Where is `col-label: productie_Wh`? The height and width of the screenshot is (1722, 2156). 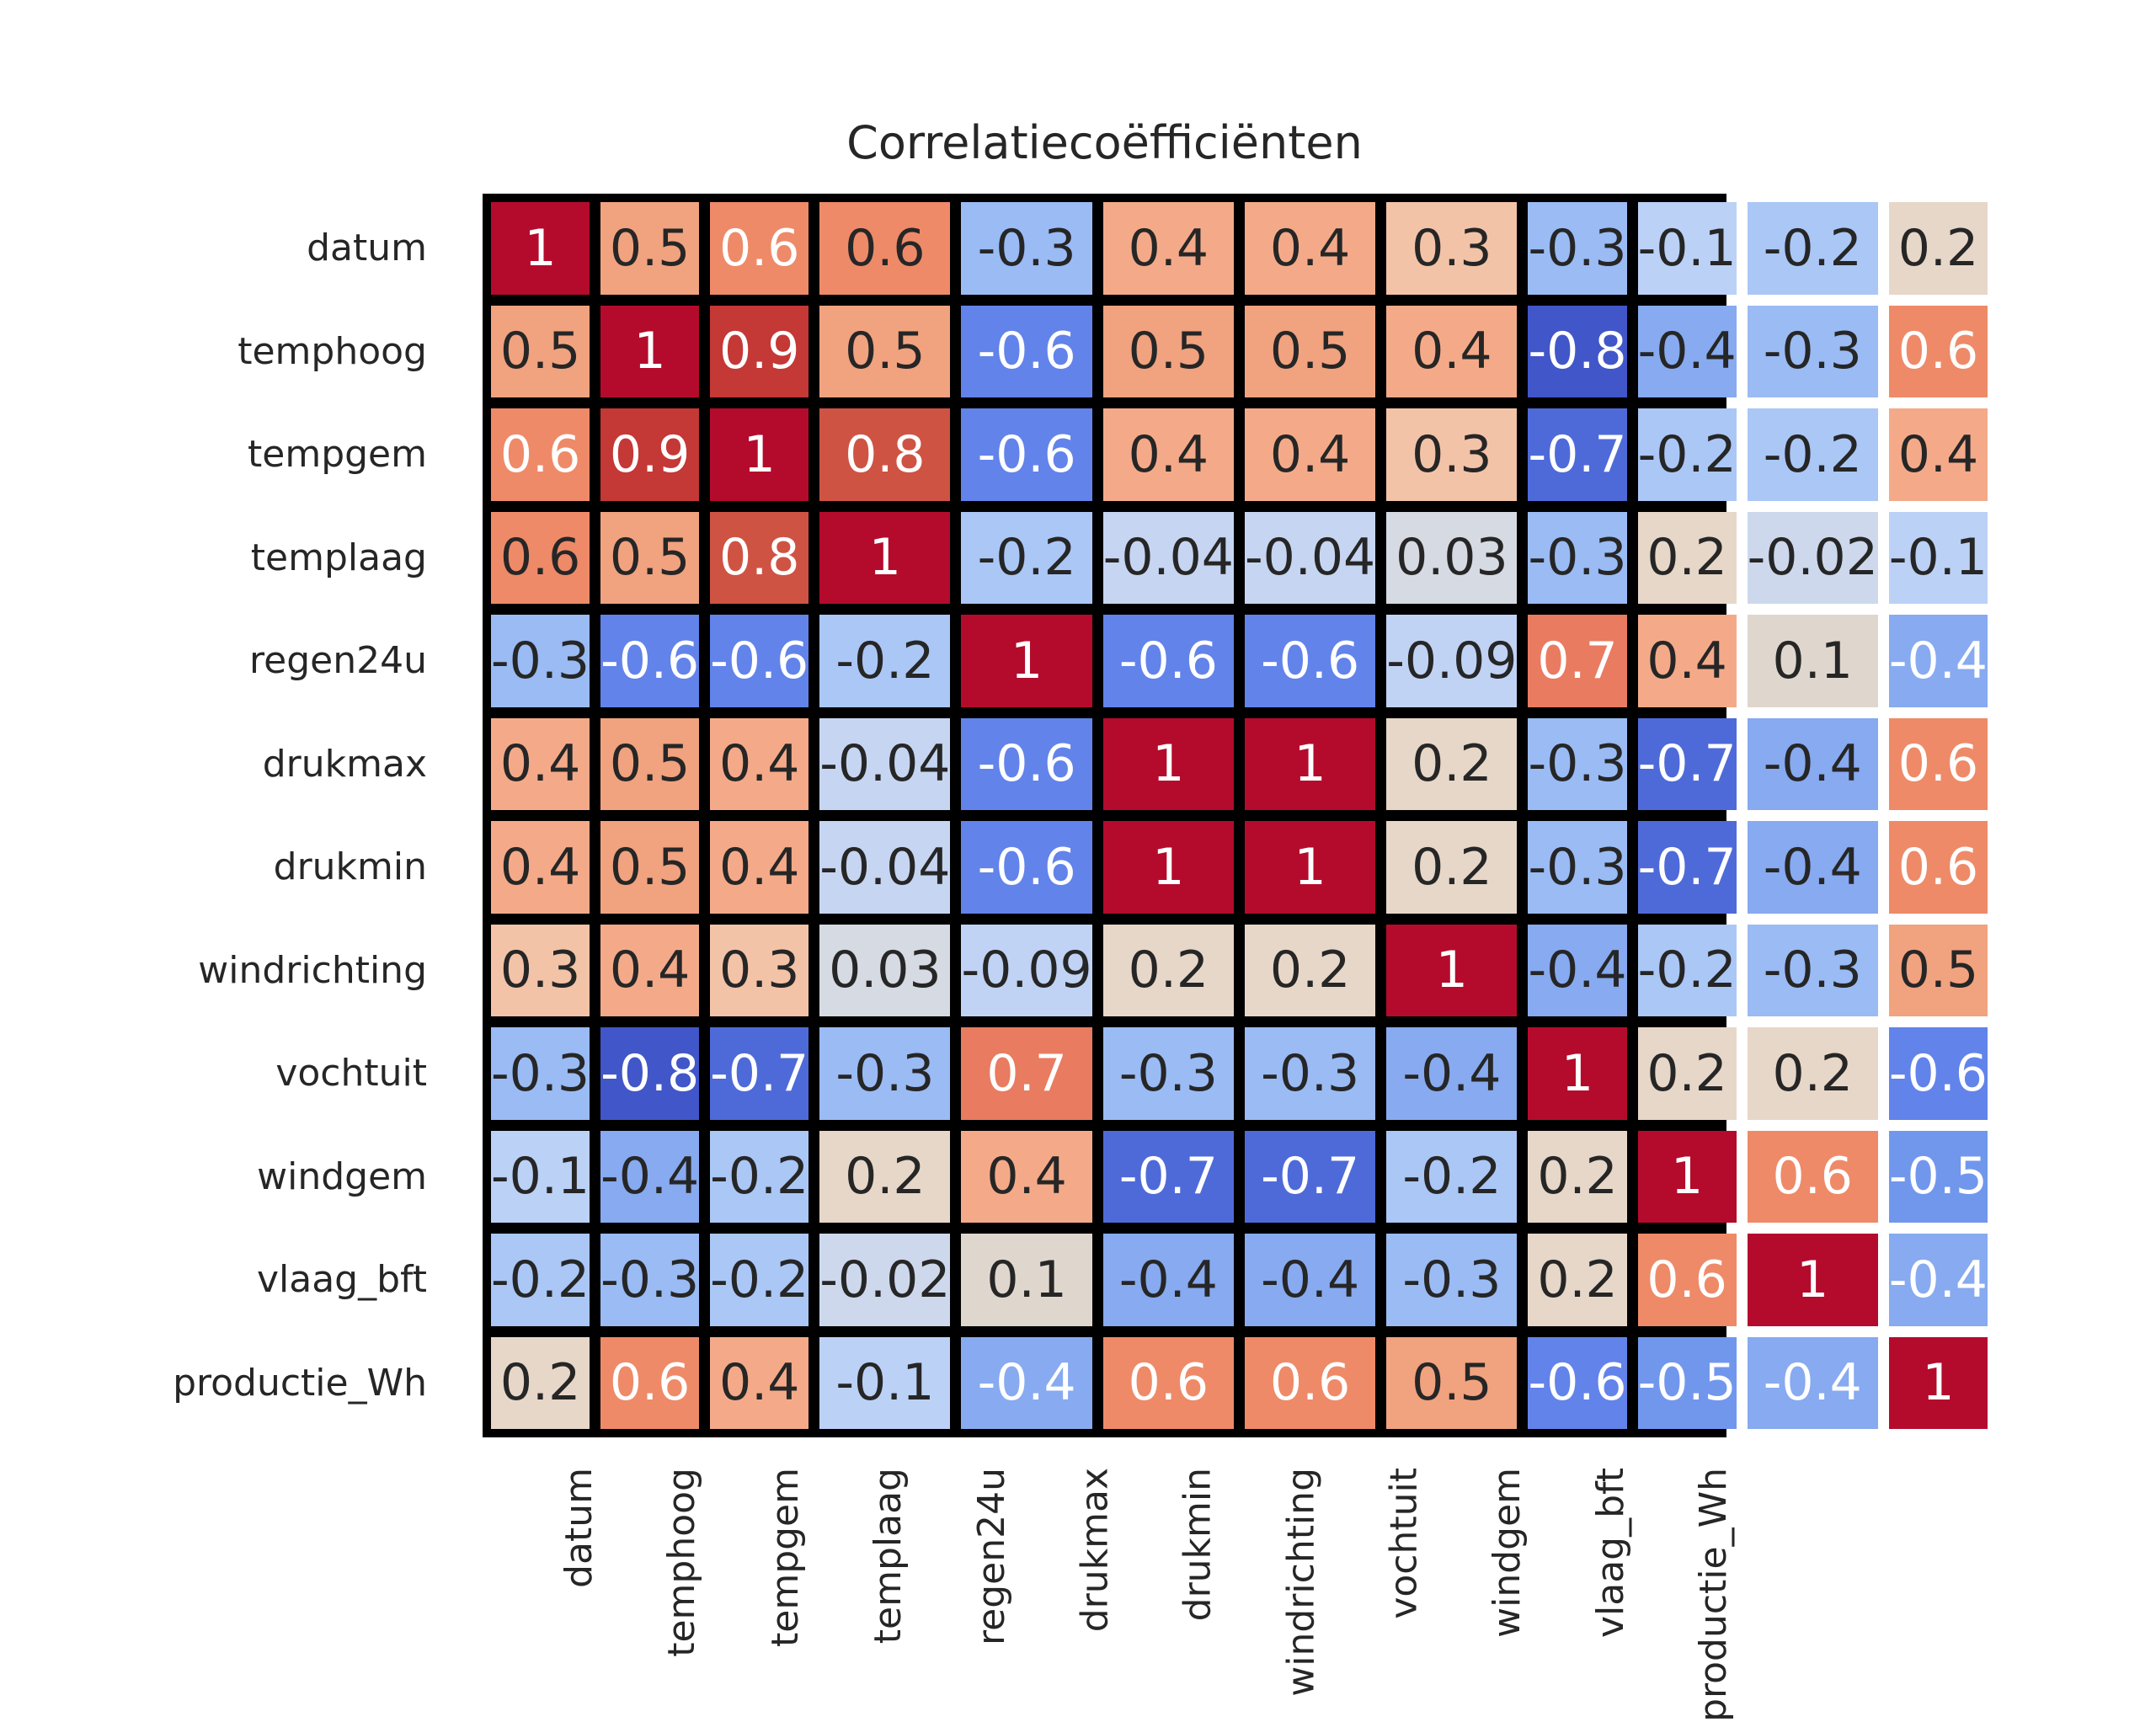
col-label: productie_Wh is located at coordinates (1714, 1595).